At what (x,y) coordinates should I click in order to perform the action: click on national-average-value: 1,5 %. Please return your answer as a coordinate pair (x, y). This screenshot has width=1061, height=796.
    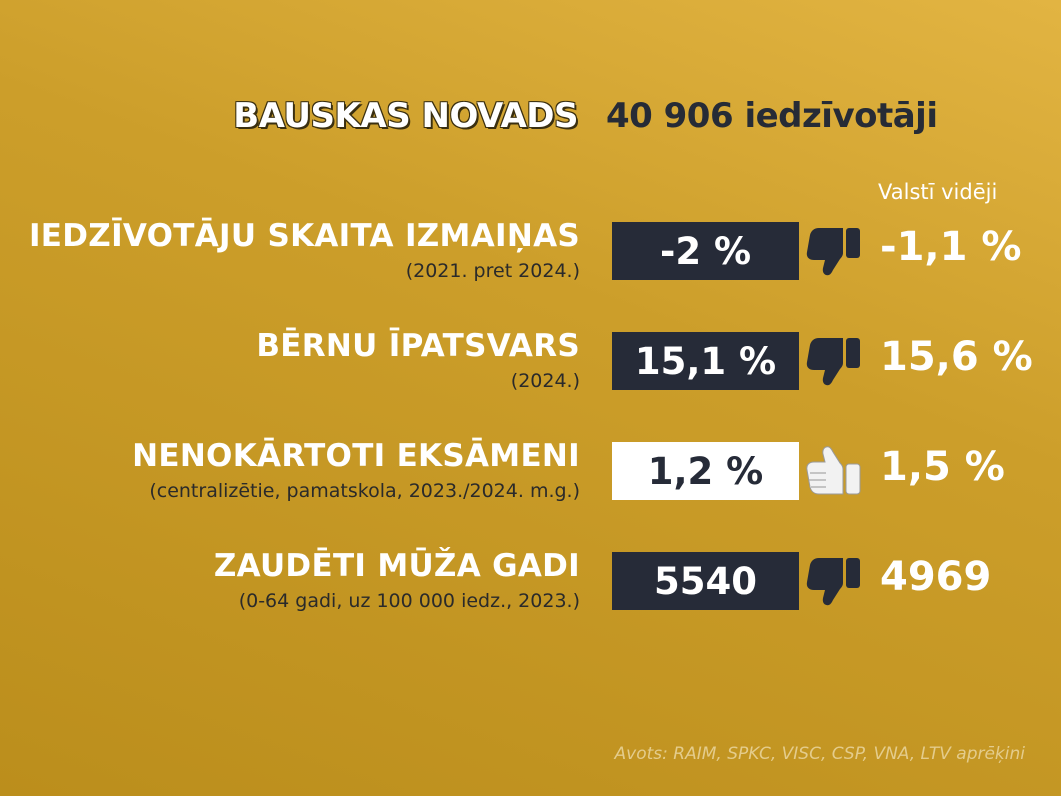
    Looking at the image, I should click on (942, 467).